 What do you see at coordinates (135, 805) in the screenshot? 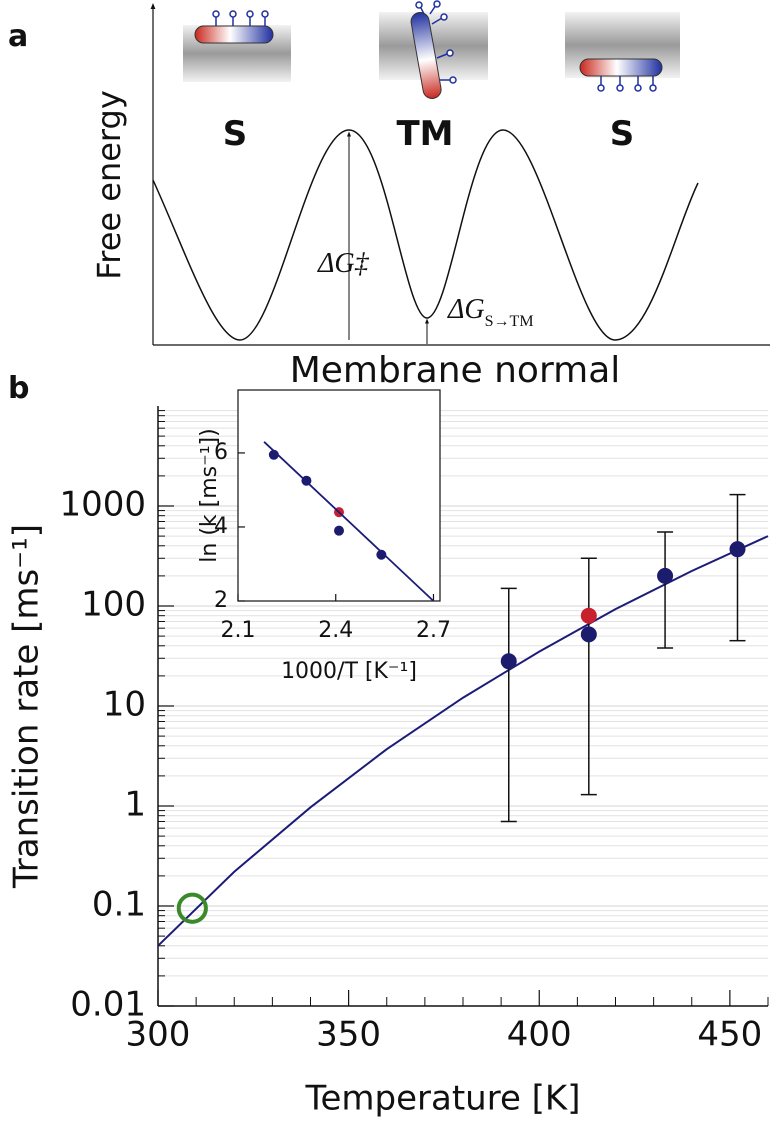
I see `y-tick-label: 1` at bounding box center [135, 805].